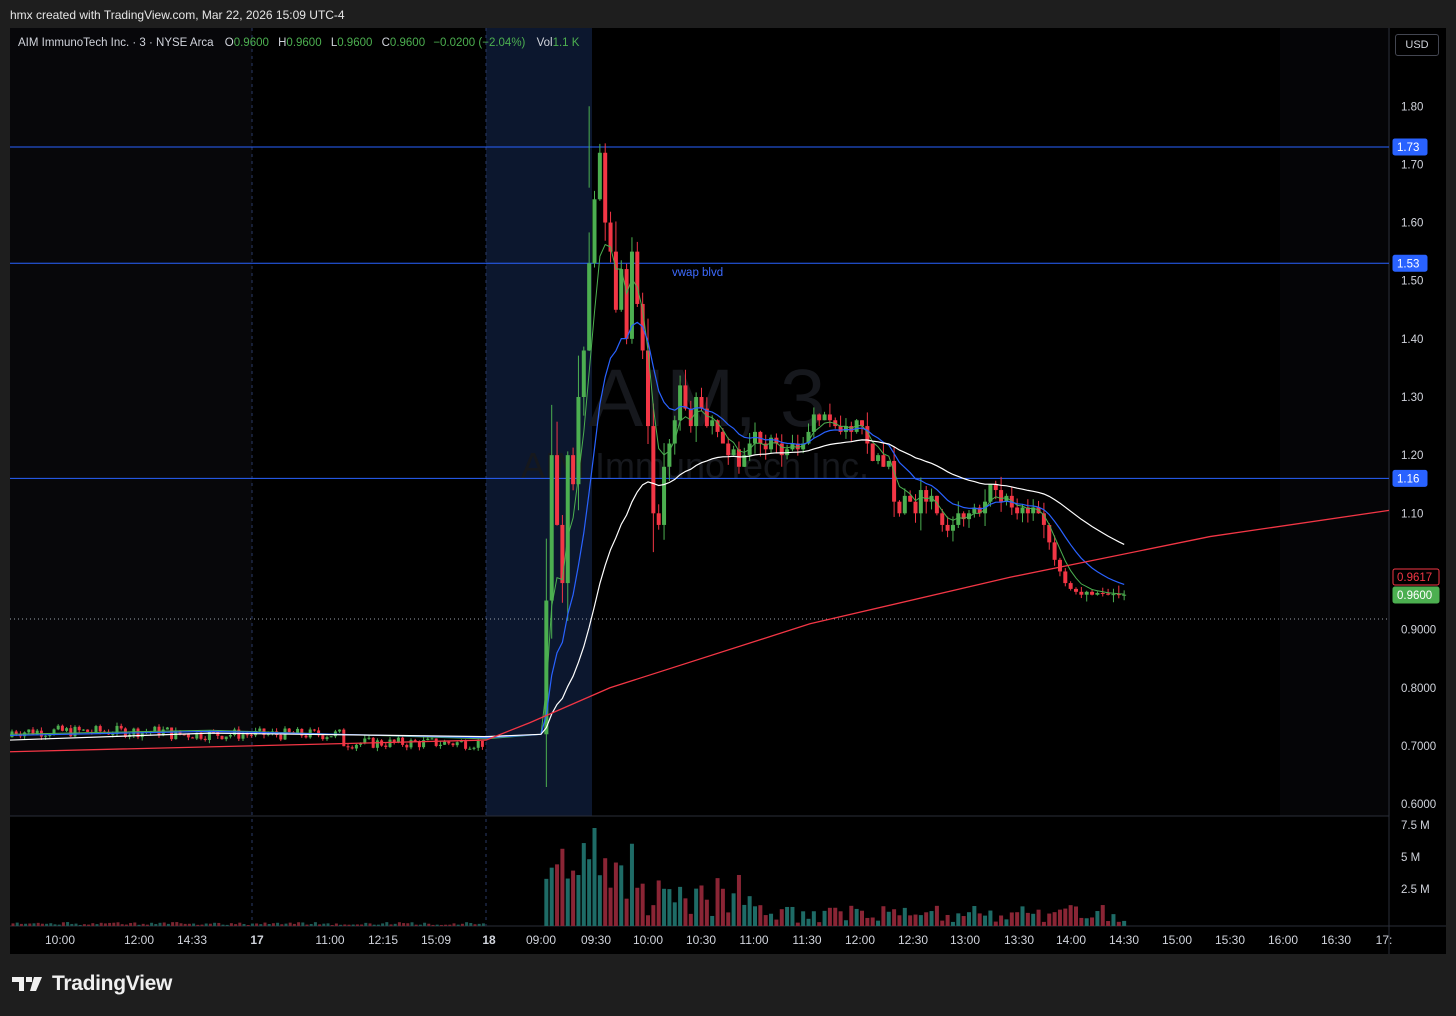 The height and width of the screenshot is (1016, 1456). I want to click on volume-label: Vol, so click(544, 43).